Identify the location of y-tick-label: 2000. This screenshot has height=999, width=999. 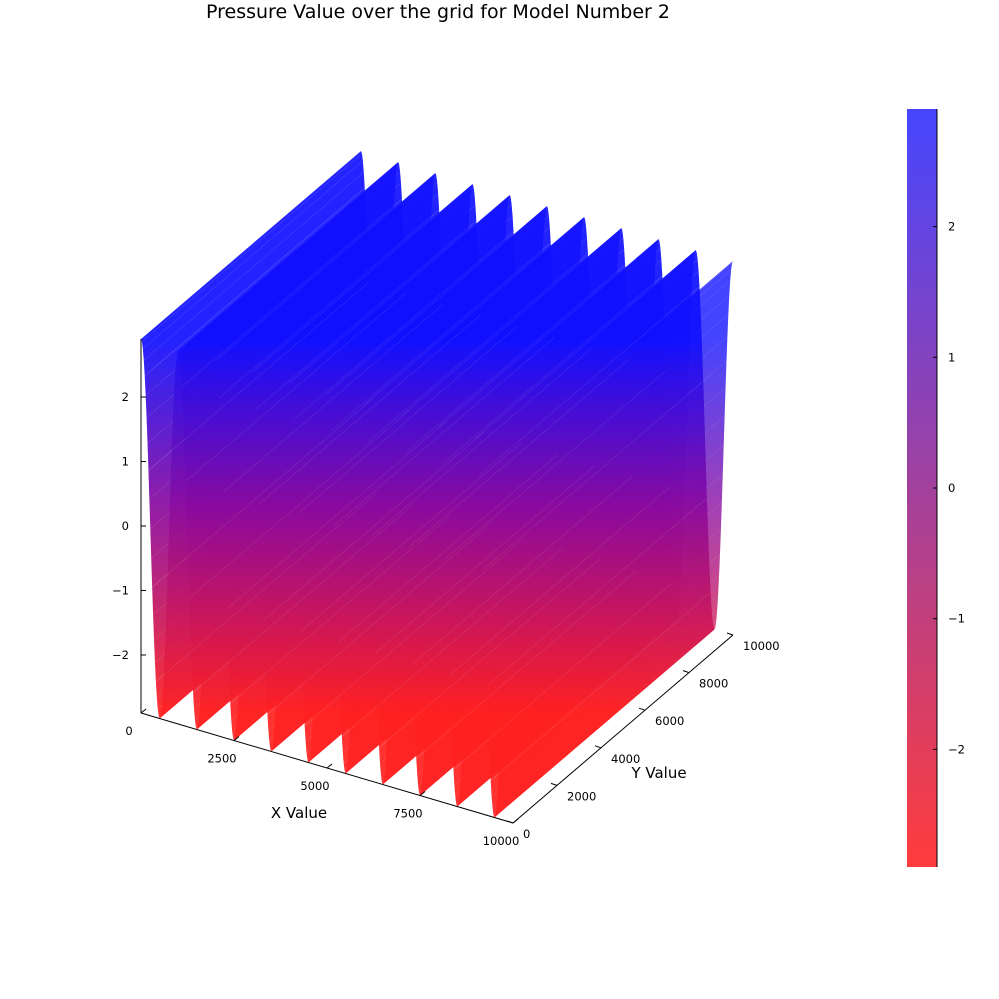
(581, 796).